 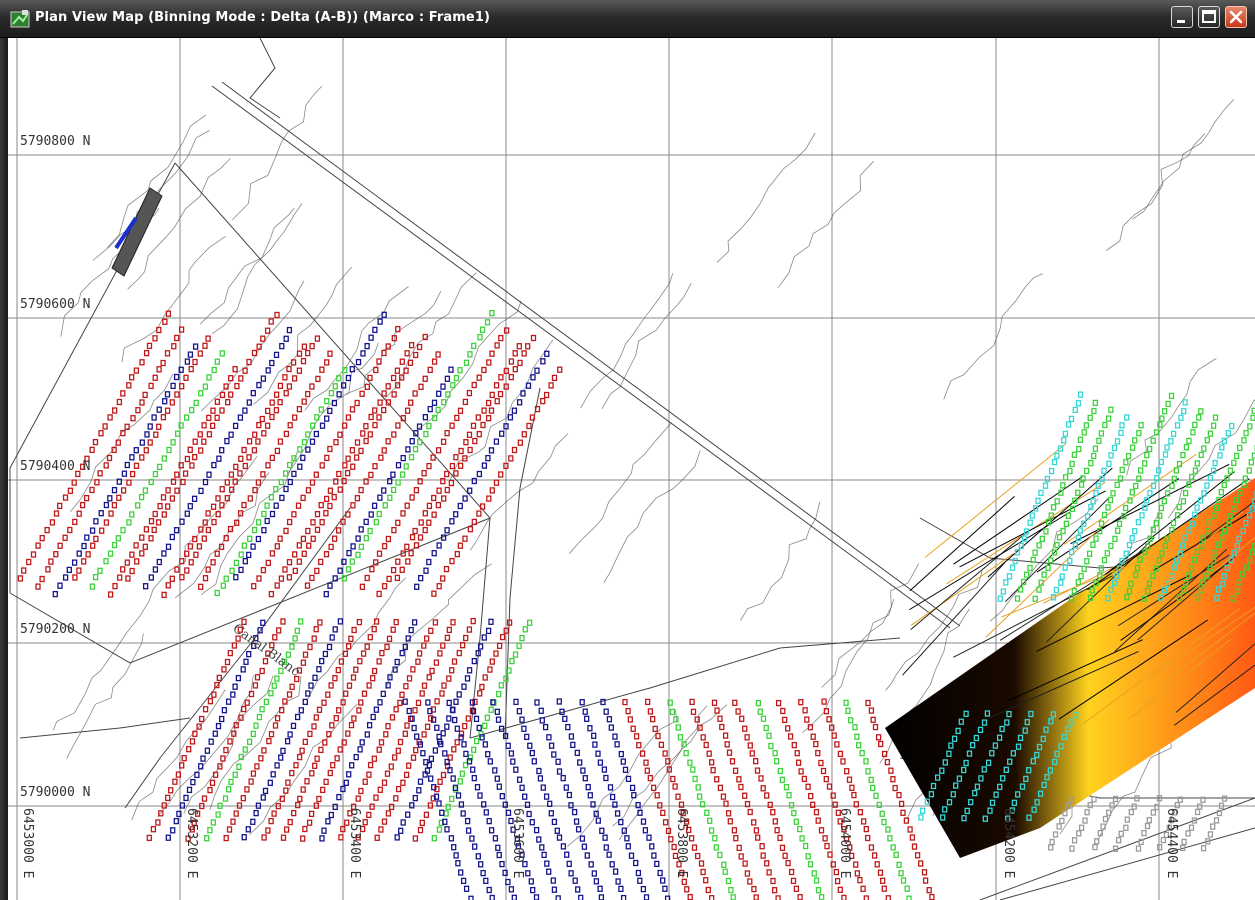 I want to click on maximize-button, so click(x=1209, y=17).